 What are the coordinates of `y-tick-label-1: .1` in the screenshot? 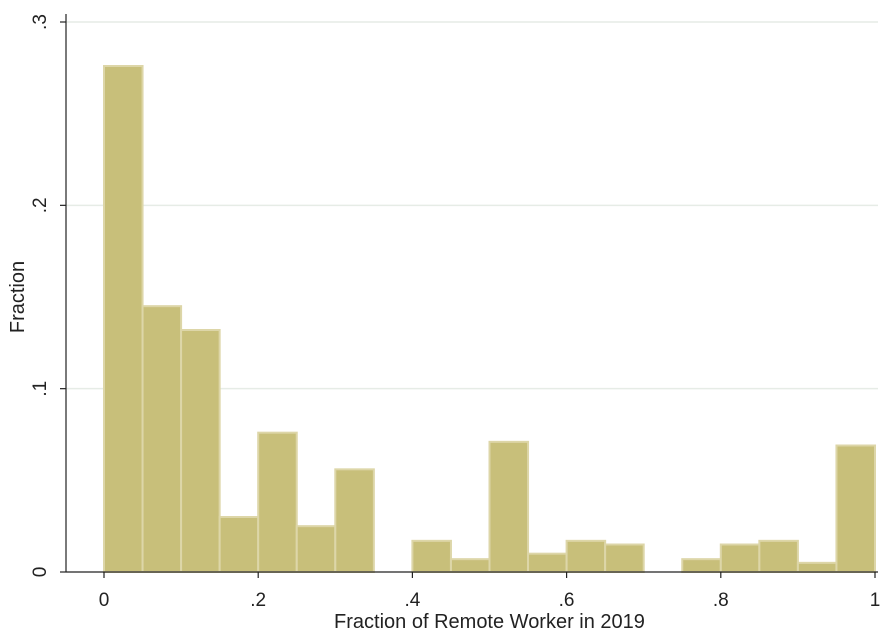 It's located at (40, 389).